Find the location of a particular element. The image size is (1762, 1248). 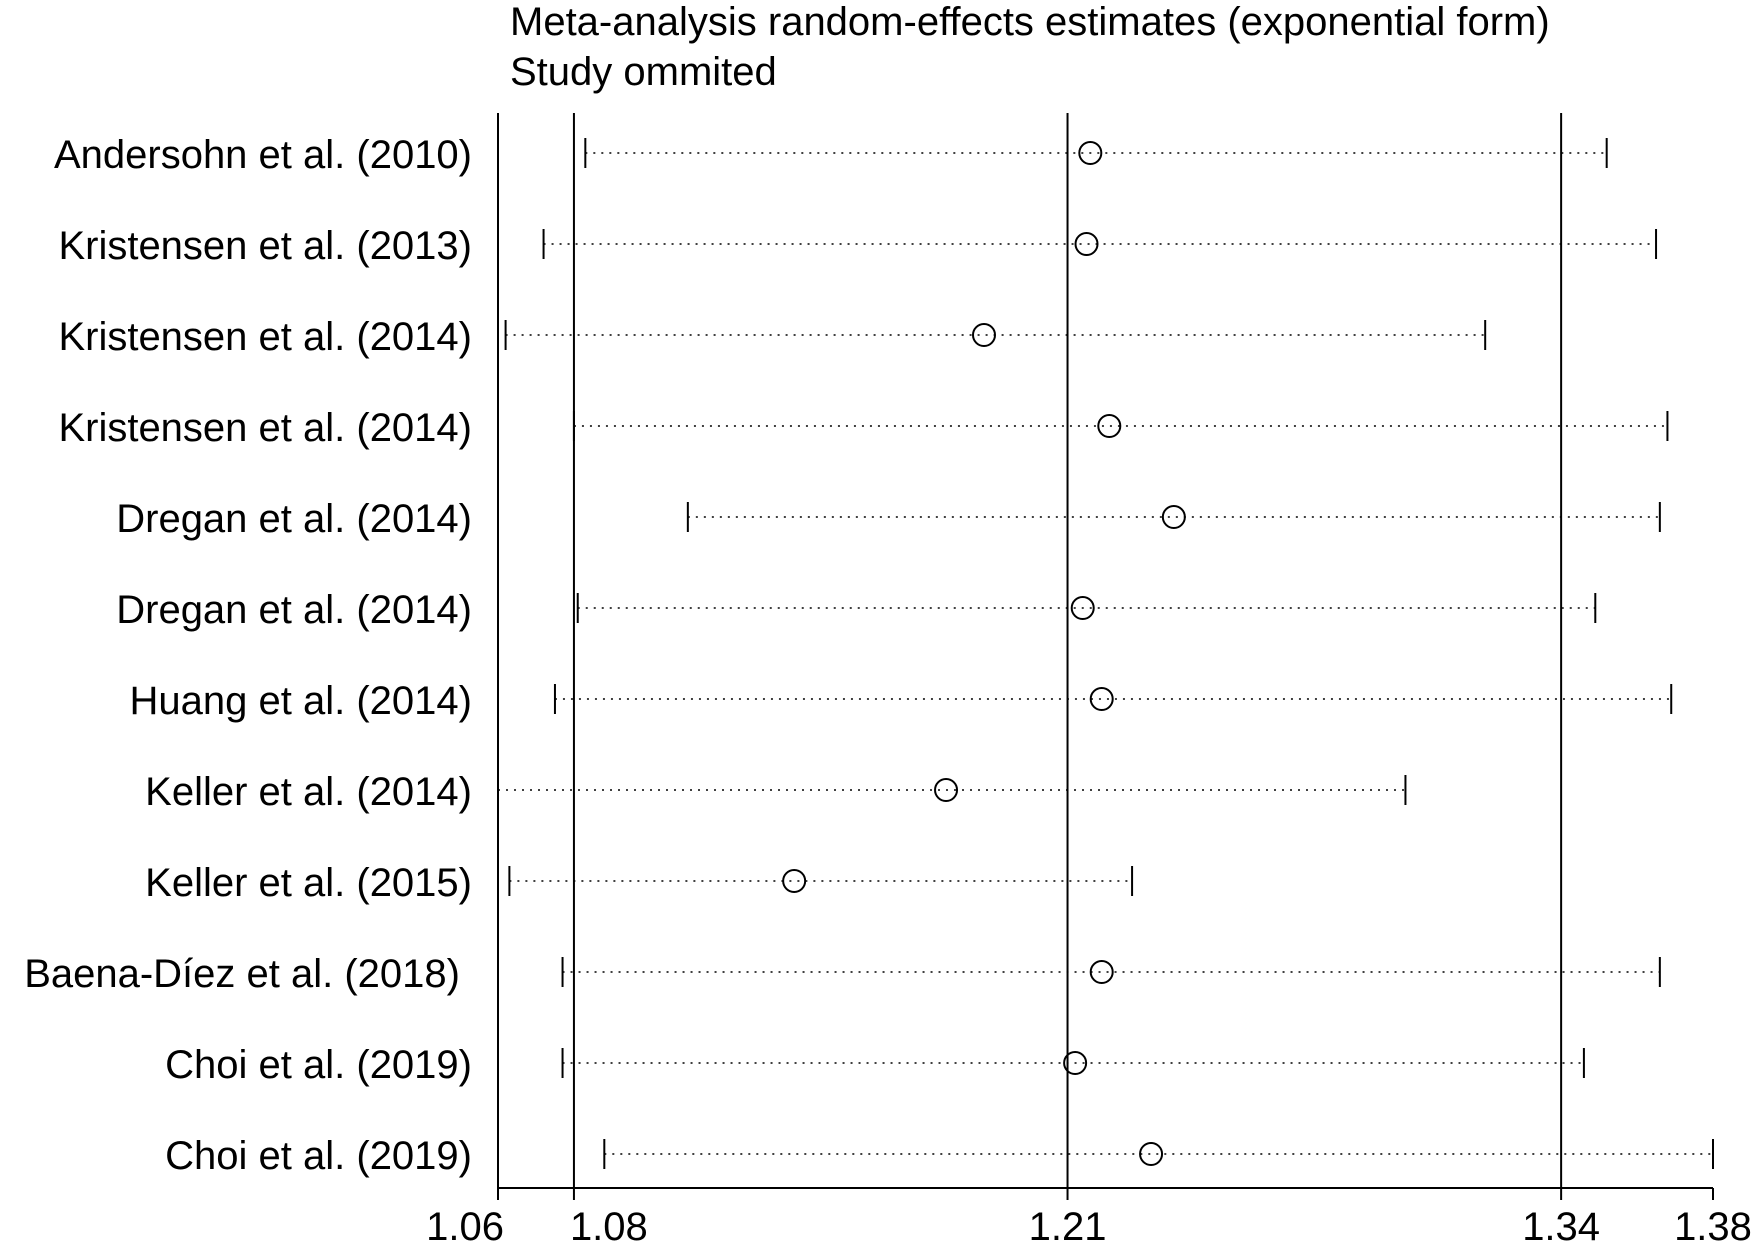

study-row: Andersohn et al. (2010) is located at coordinates (831, 155).